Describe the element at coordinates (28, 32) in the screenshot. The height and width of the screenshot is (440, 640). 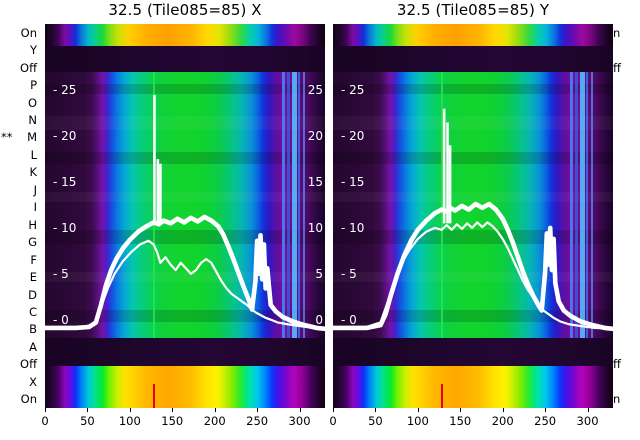
I see `category-label-on-0: On` at that location.